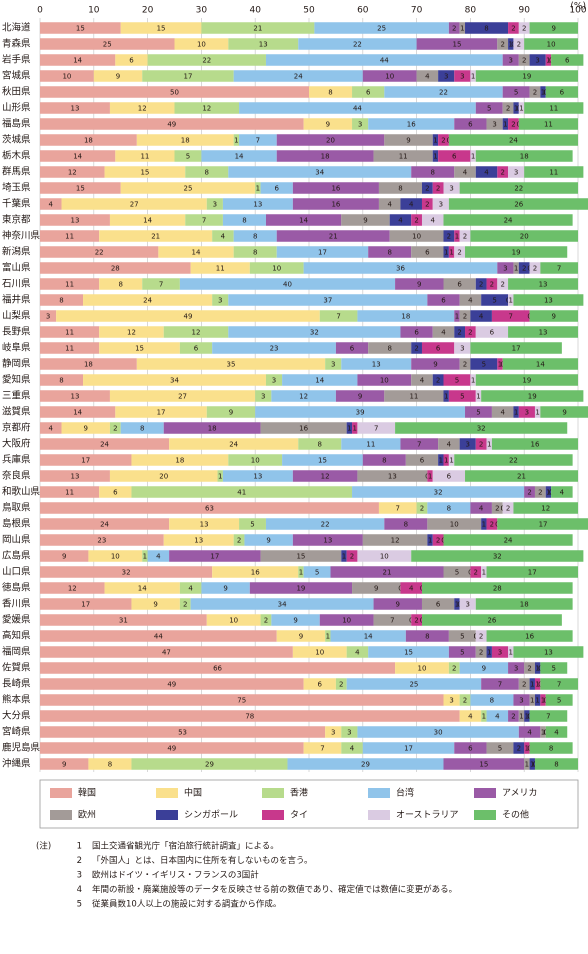 Image resolution: width=588 pixels, height=954 pixels. Describe the element at coordinates (69, 333) in the screenshot. I see `value-label: 11` at that location.